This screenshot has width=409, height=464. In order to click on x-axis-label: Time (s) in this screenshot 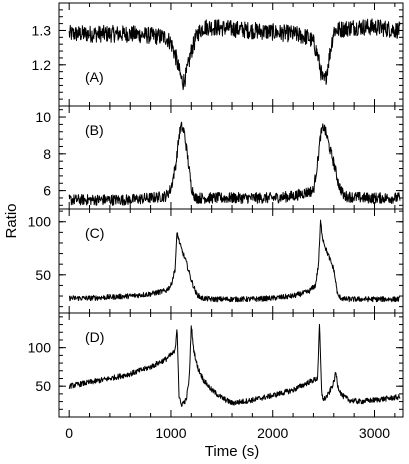, I will do `click(232, 451)`.